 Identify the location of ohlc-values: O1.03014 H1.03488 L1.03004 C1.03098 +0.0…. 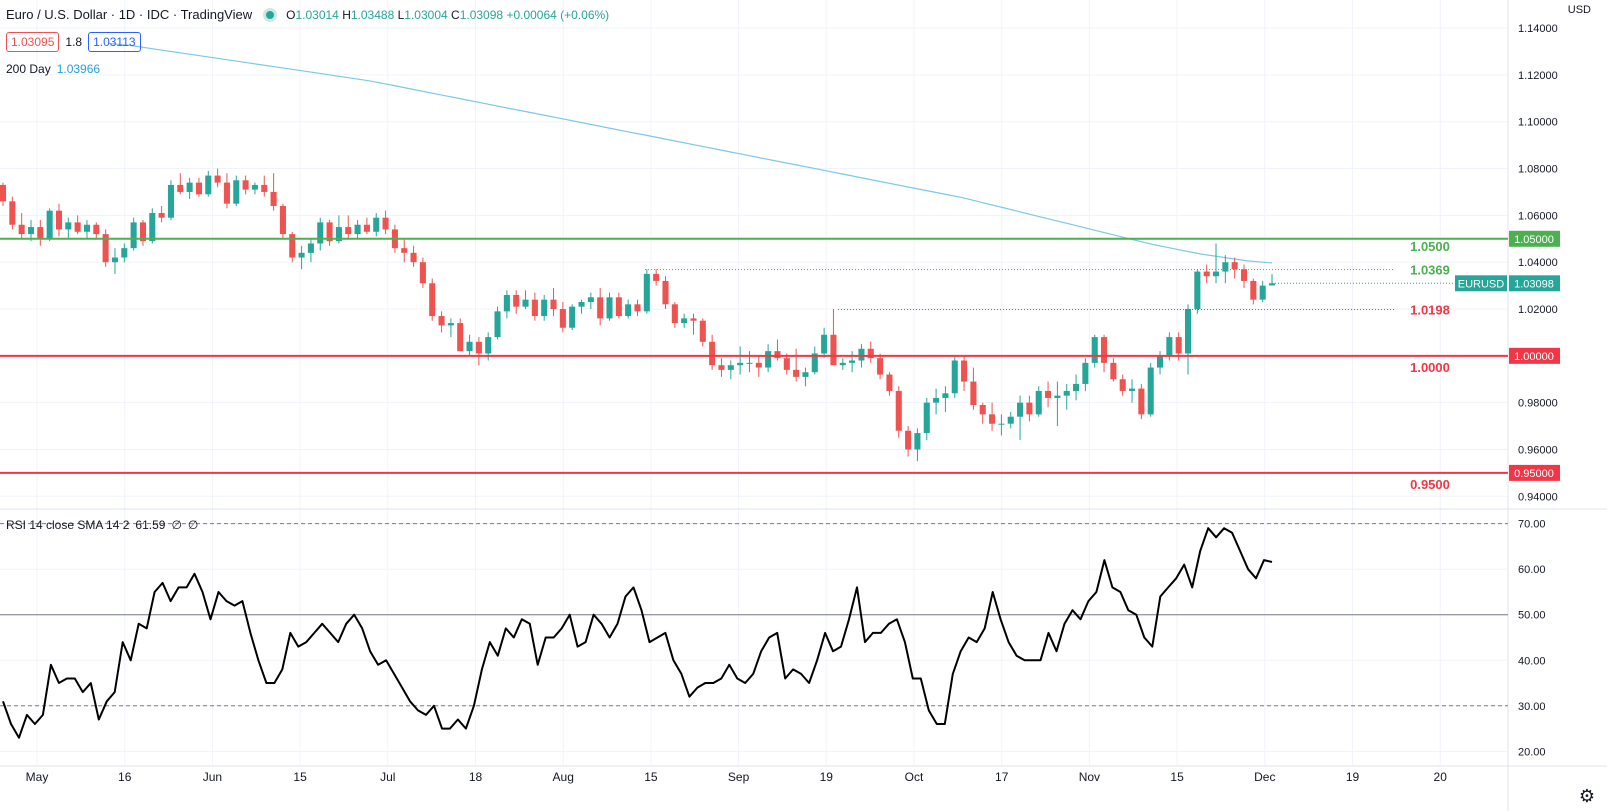
(448, 14).